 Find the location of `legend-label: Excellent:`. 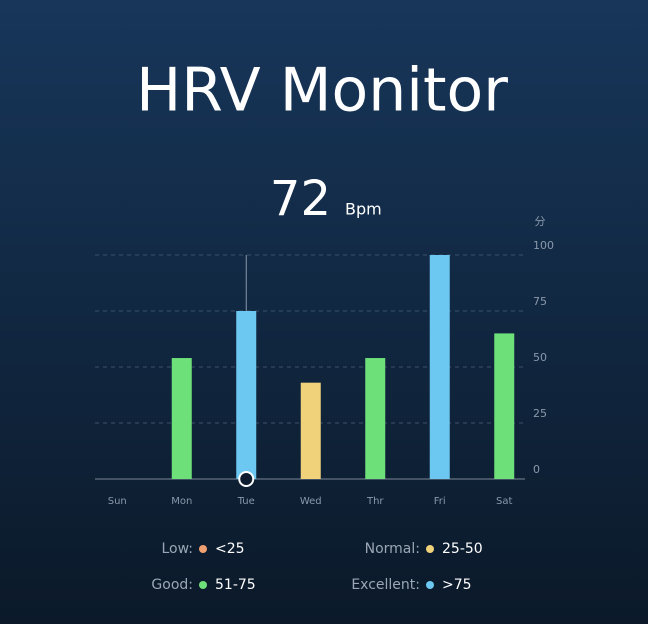

legend-label: Excellent: is located at coordinates (385, 585).